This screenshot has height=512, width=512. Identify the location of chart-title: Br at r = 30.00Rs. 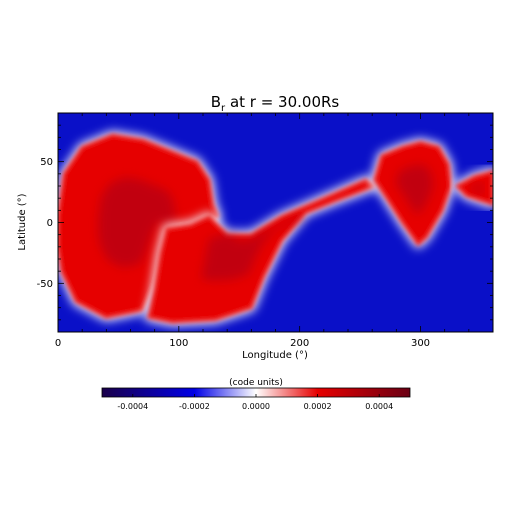
(275, 103).